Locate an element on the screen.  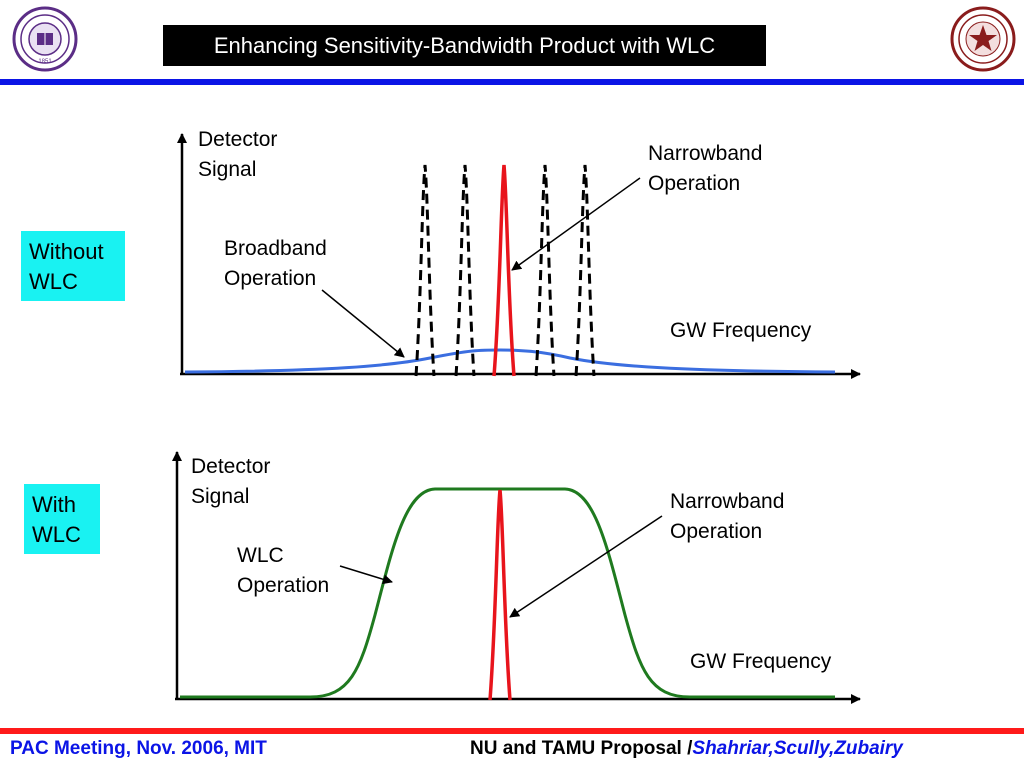
left-university-seal: 1851 is located at coordinates (45, 41).